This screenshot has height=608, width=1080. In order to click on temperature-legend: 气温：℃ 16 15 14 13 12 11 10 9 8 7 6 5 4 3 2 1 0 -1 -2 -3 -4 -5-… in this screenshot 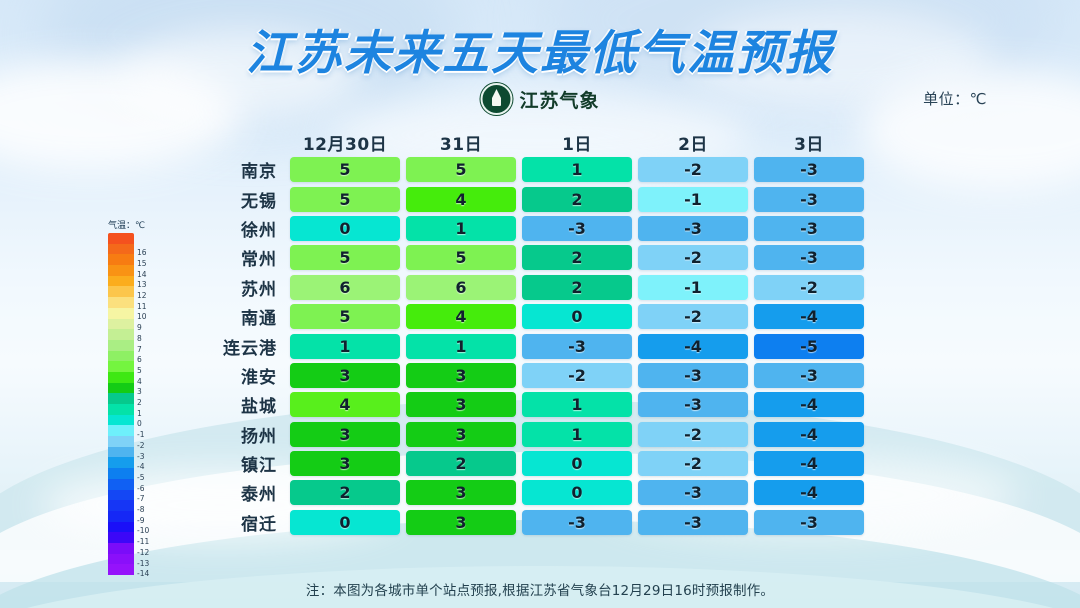, I will do `click(136, 398)`.